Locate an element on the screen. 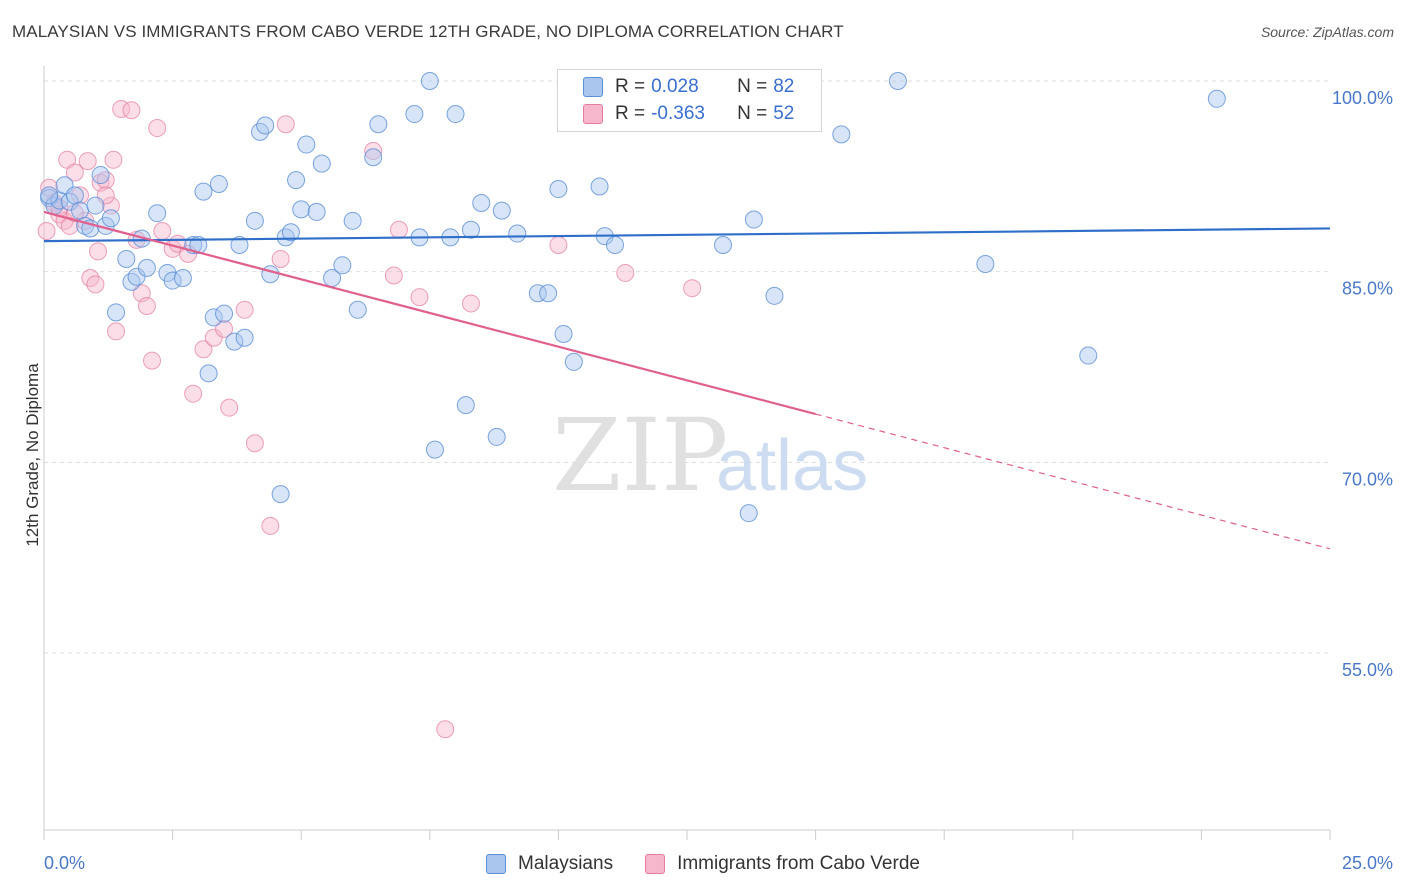 Image resolution: width=1406 pixels, height=892 pixels. series-legend: Malaysians Immigrants from Cabo Verde is located at coordinates (703, 864).